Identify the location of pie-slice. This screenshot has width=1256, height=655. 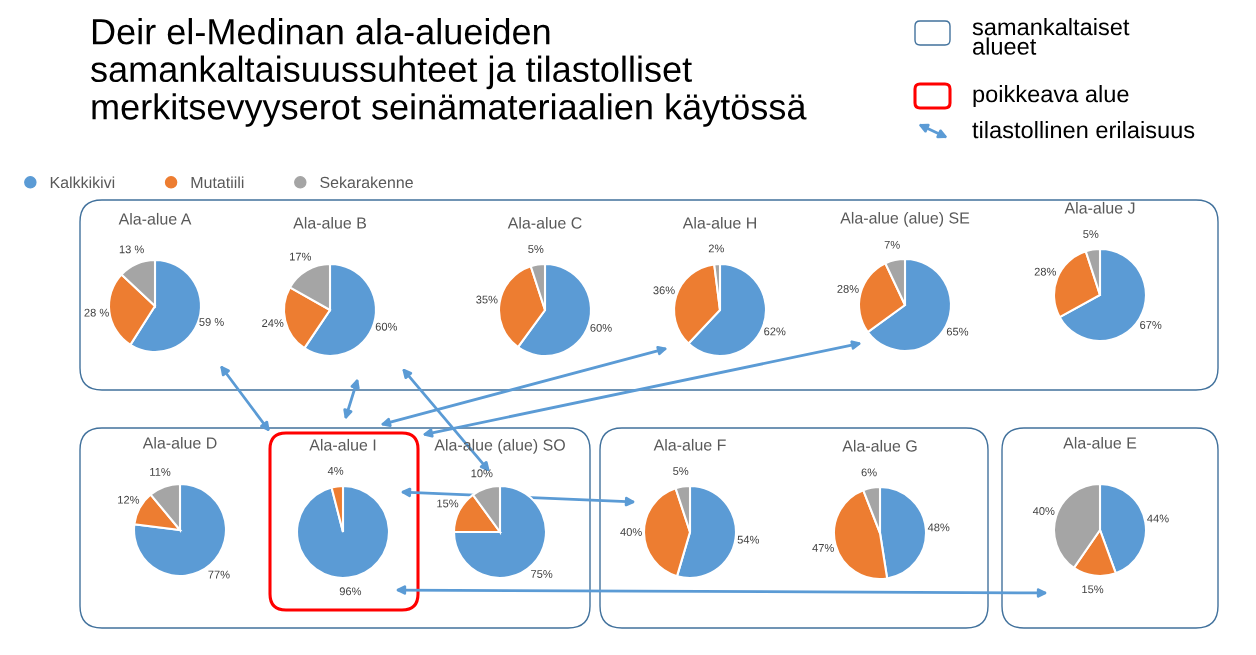
(343, 532).